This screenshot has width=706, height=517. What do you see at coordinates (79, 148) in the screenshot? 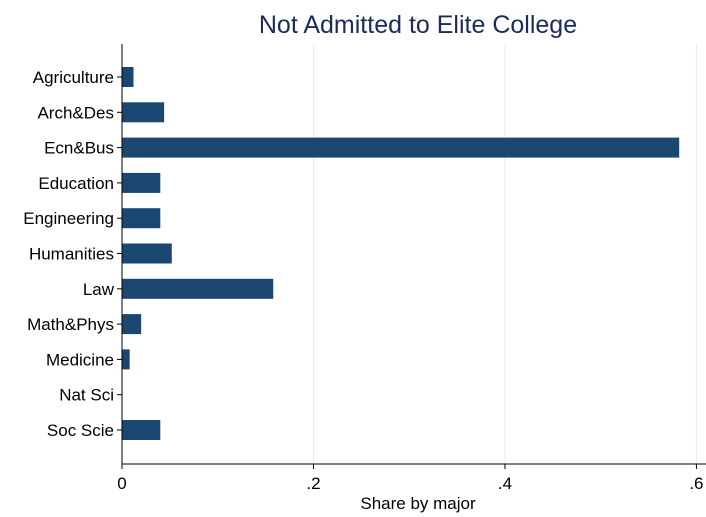
I see `category-label: Ecn&Bus` at bounding box center [79, 148].